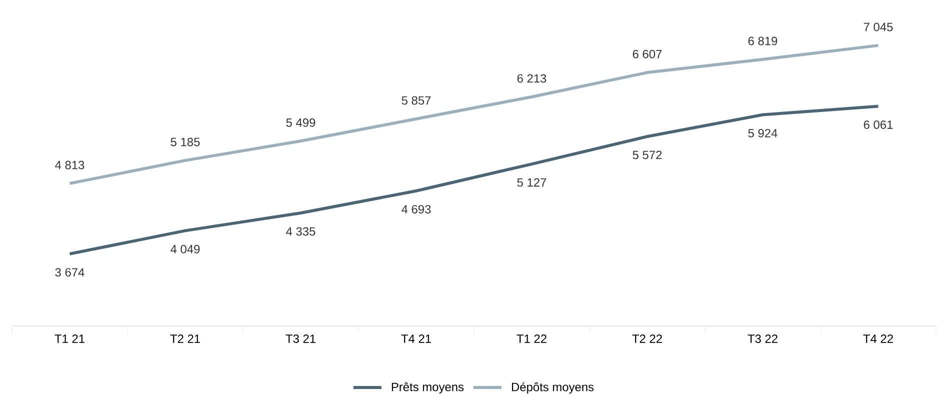  What do you see at coordinates (553, 388) in the screenshot?
I see `legend-label: Dépôts moyens` at bounding box center [553, 388].